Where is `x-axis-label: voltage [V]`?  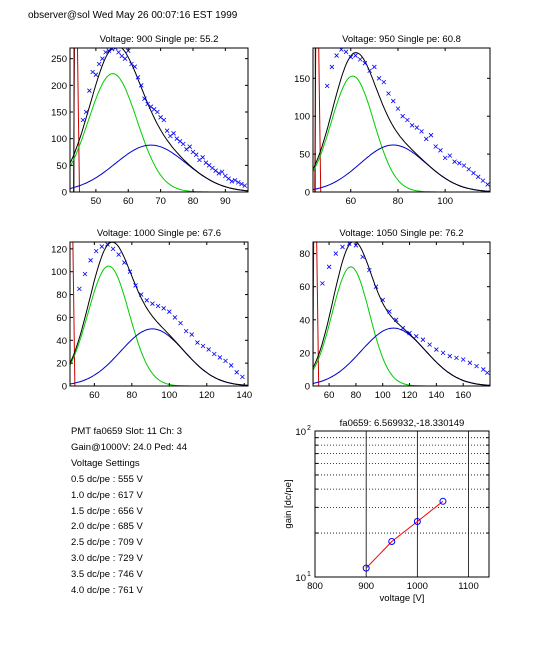
x-axis-label: voltage [V] is located at coordinates (402, 598).